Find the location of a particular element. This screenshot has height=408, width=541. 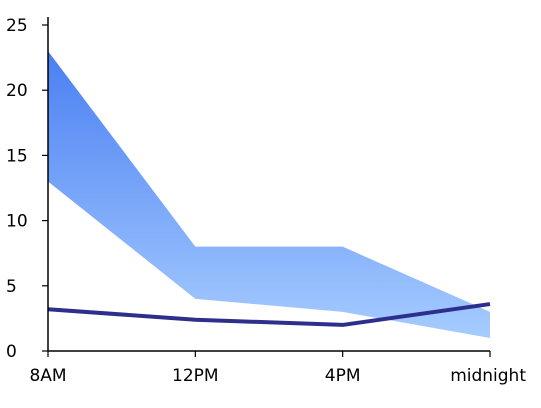

y-tick-label: 25 is located at coordinates (17, 26).